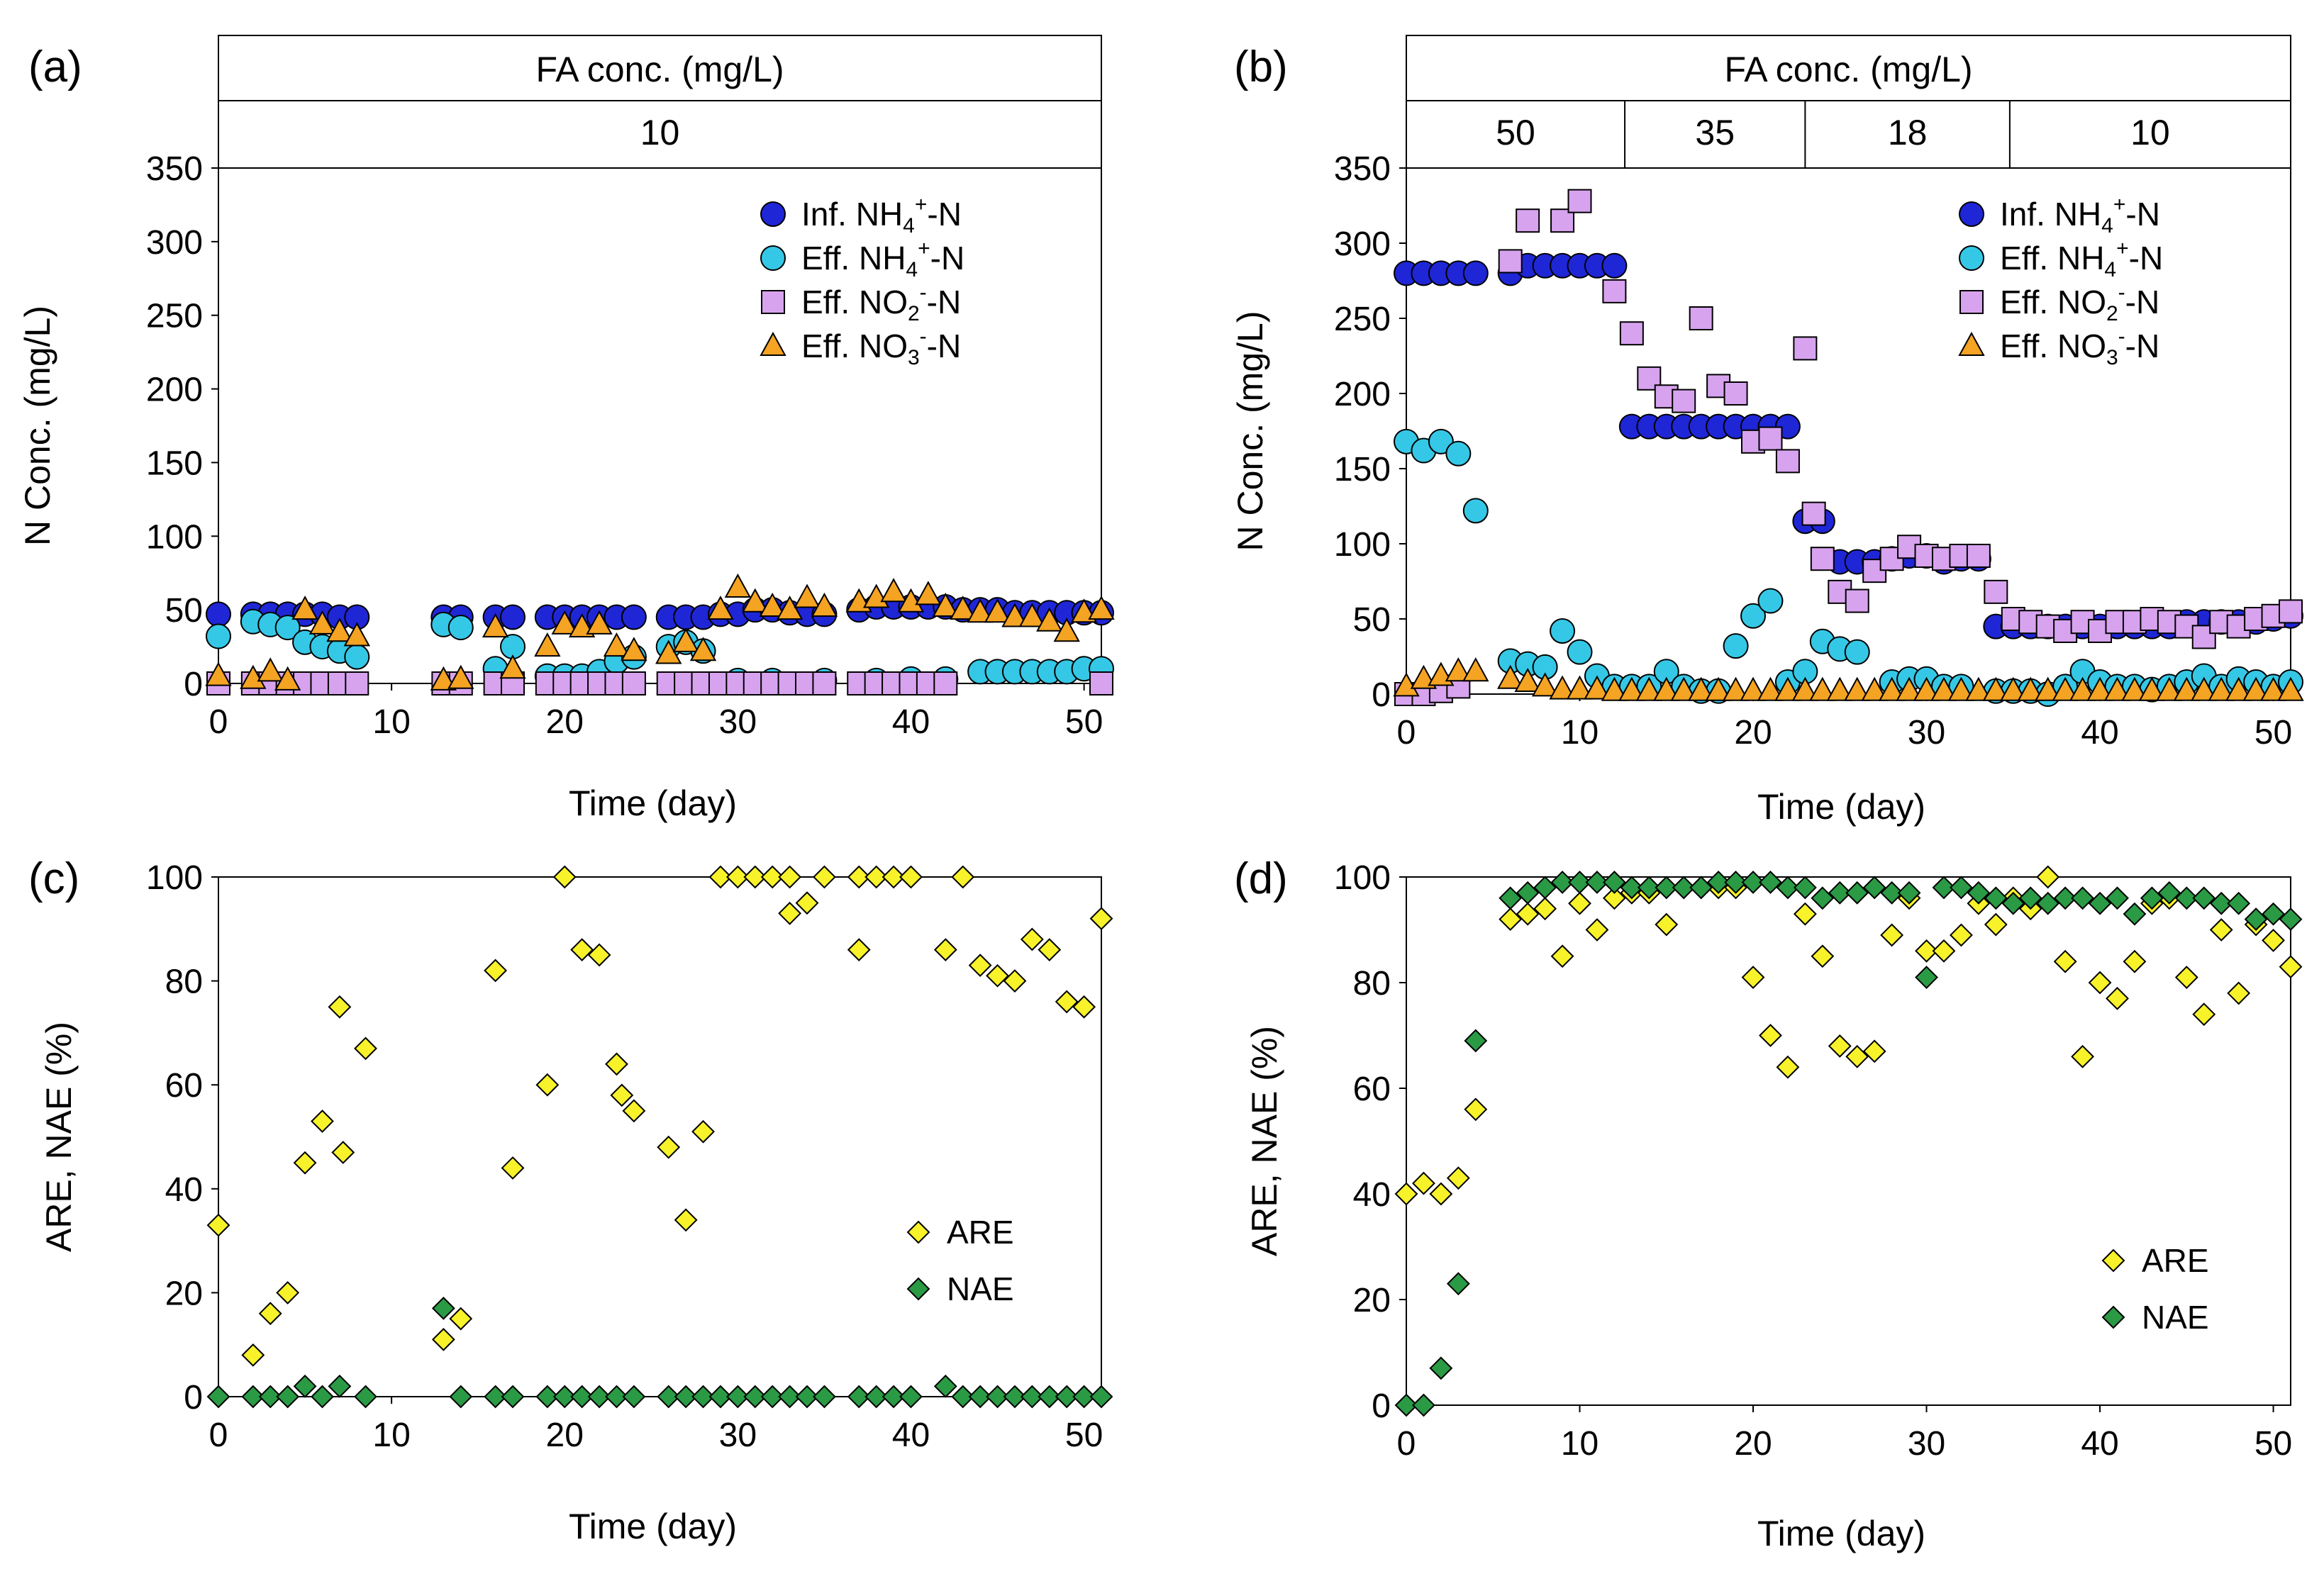 This screenshot has width=2324, height=1581. Describe the element at coordinates (1927, 733) in the screenshot. I see `x-tick-label: 30` at that location.